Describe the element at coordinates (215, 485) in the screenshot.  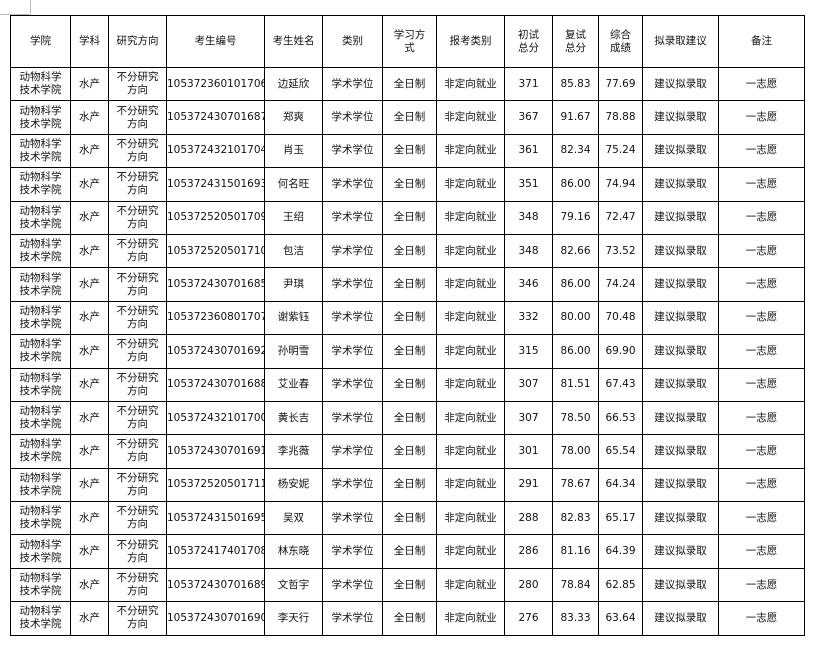
I see `cell-candidate-id: 105372520501711` at that location.